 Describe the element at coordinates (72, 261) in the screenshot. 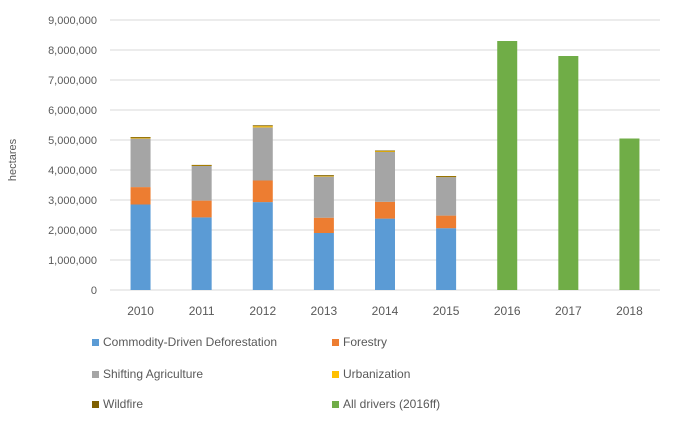

I see `y-tick-label: 1,000,000` at that location.